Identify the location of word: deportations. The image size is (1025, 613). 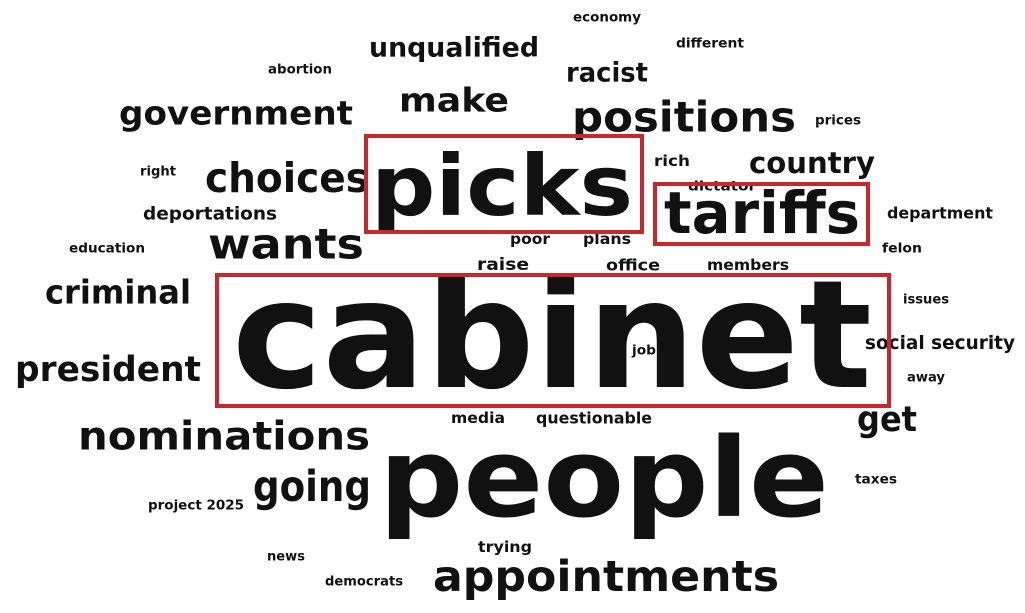
(210, 214).